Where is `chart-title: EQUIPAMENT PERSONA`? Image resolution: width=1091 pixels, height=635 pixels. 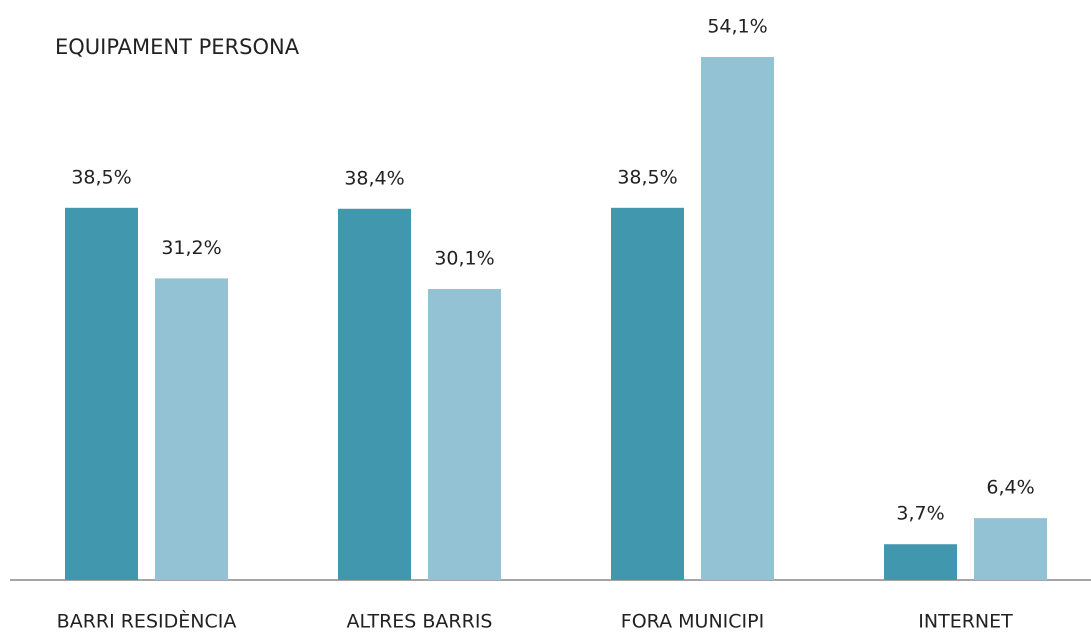 chart-title: EQUIPAMENT PERSONA is located at coordinates (177, 47).